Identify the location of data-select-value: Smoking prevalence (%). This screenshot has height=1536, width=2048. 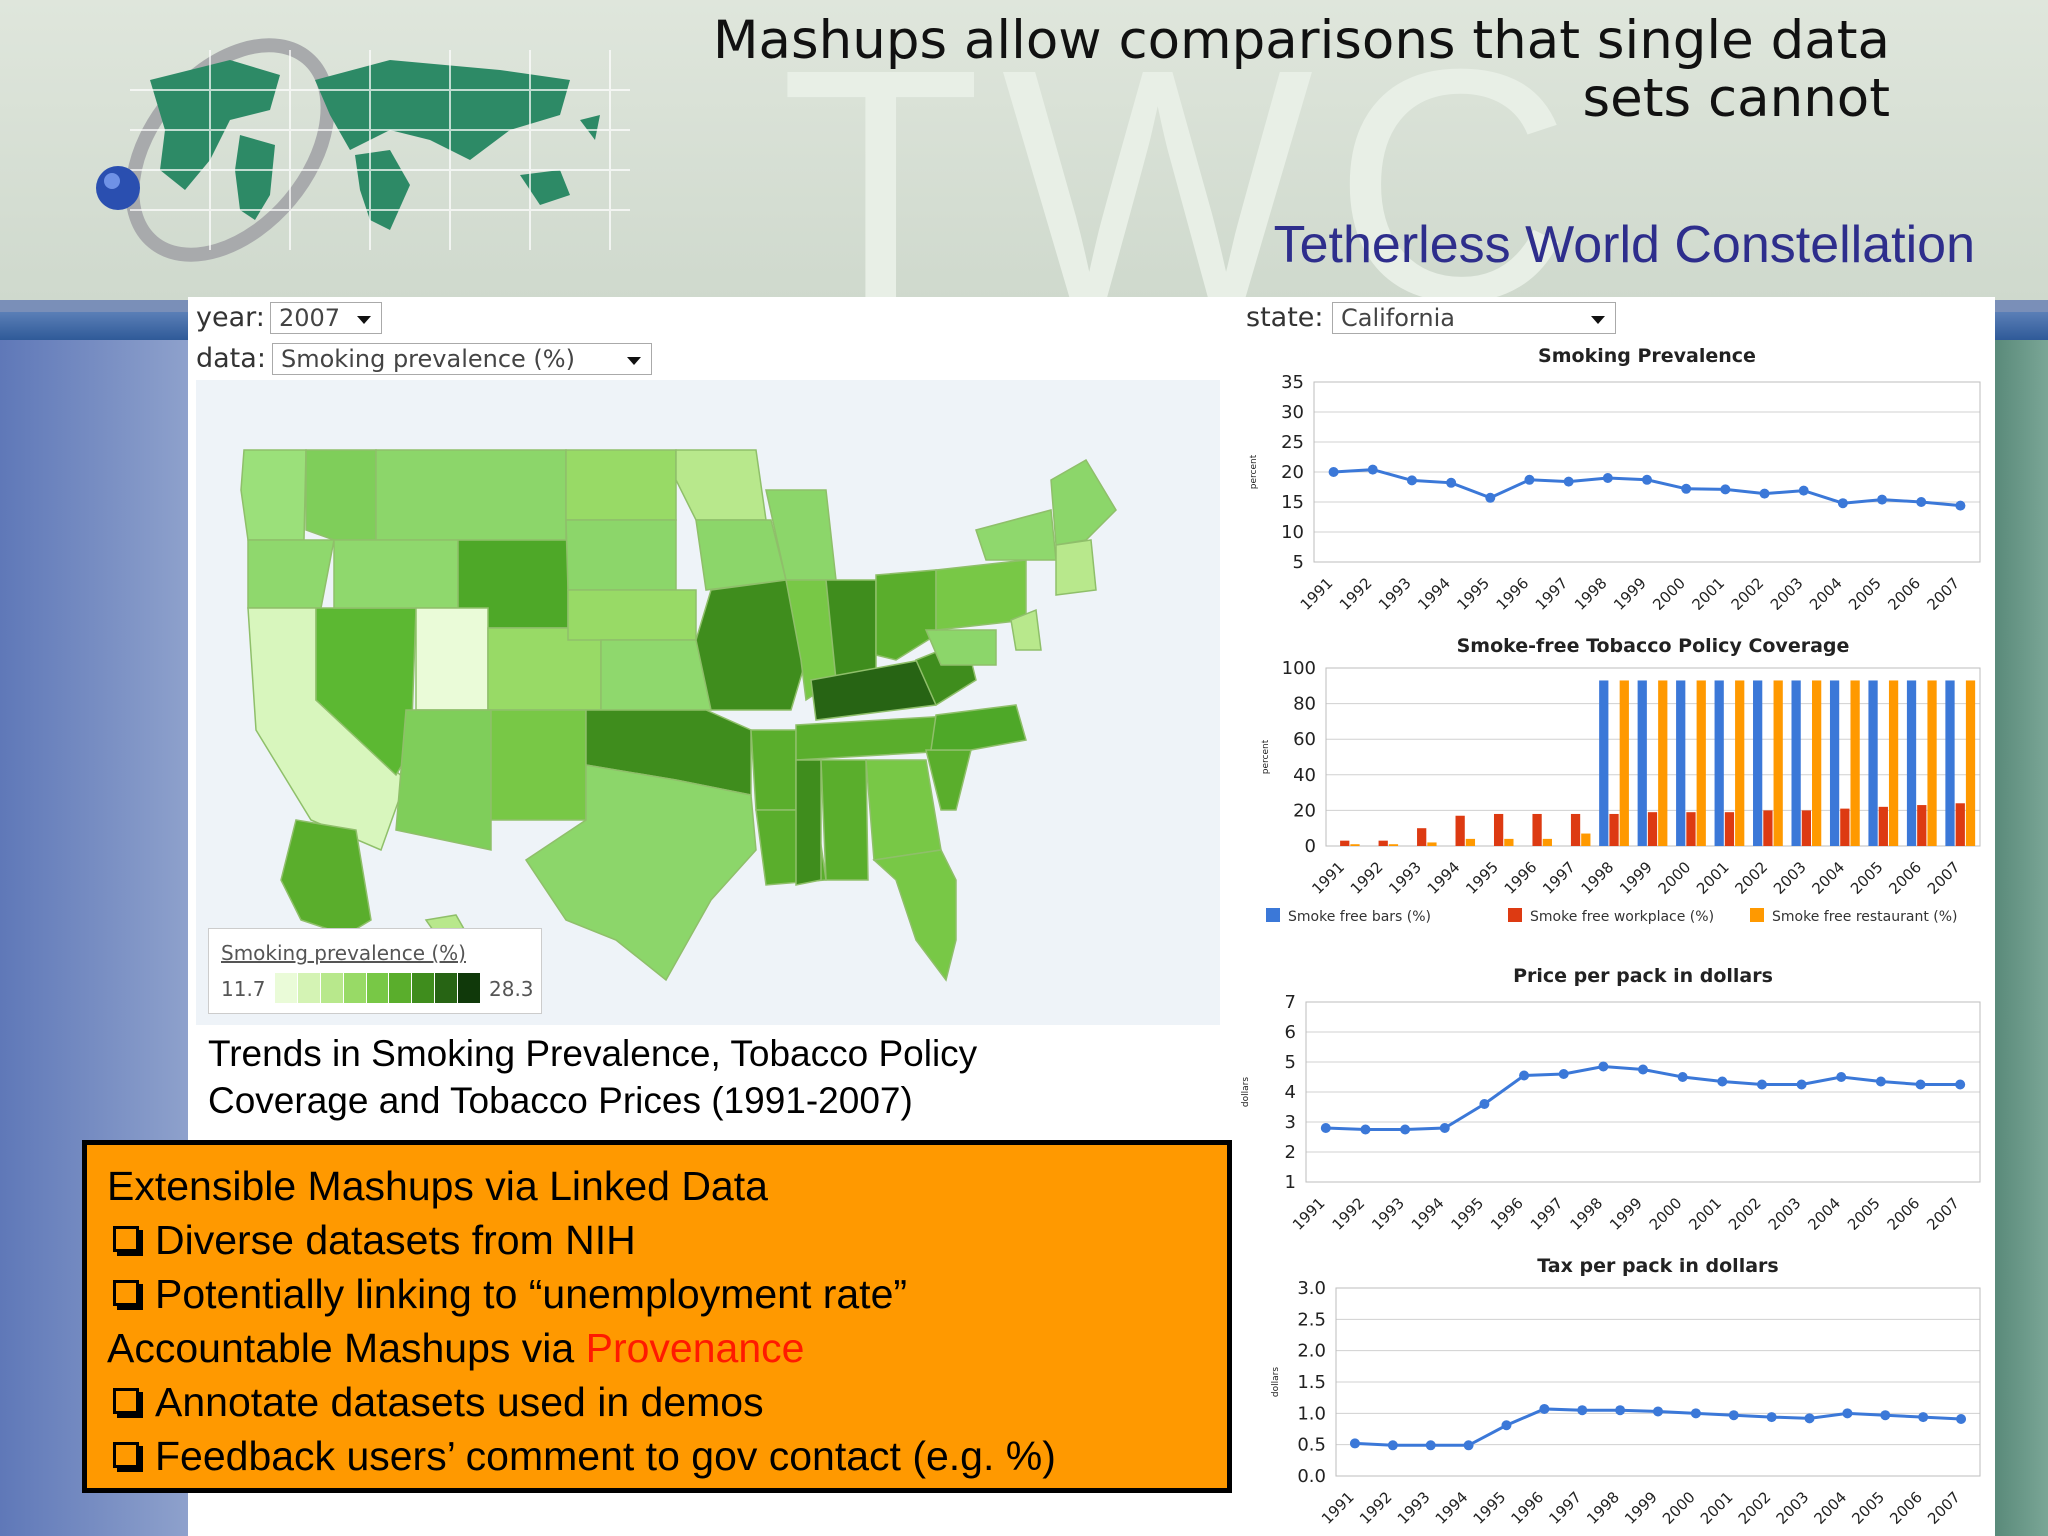
(428, 359).